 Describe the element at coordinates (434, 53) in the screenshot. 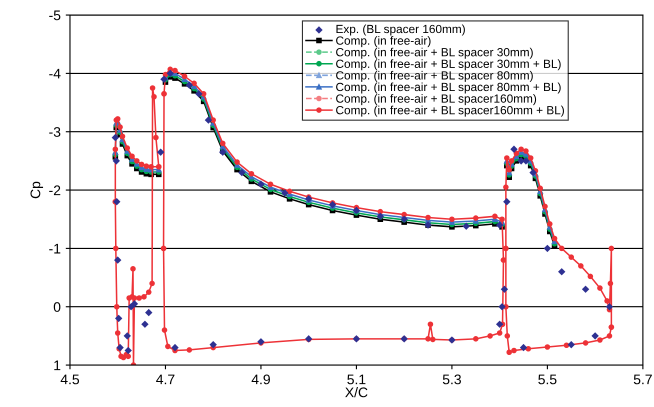

I see `legend-label: Comp. (in free-air + BL spacer 30mm)` at that location.